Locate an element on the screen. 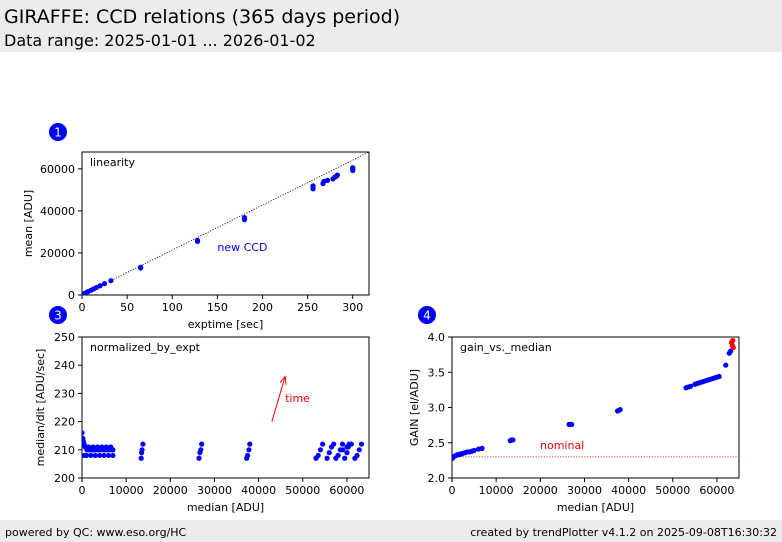  panel-label: normalized_by_expt is located at coordinates (145, 347).